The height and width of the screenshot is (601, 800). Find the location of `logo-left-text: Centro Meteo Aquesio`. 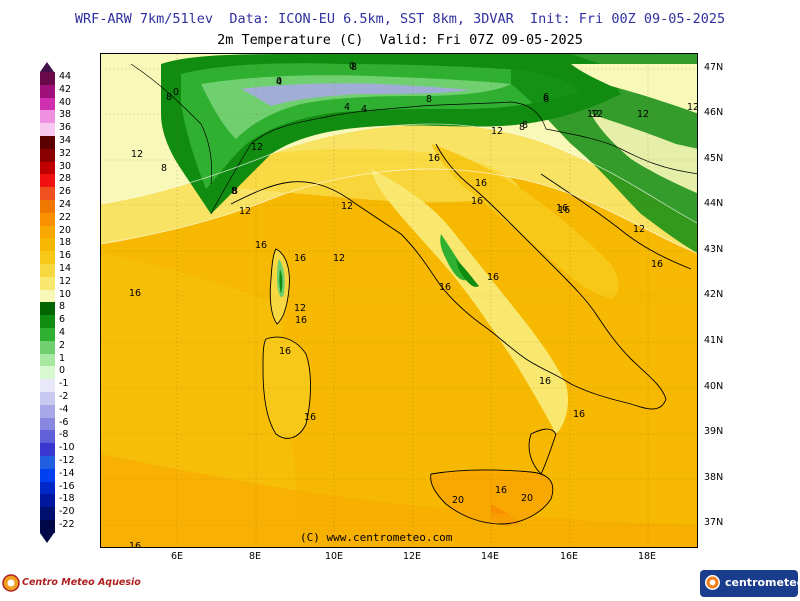

logo-left-text: Centro Meteo Aquesio is located at coordinates (81, 582).